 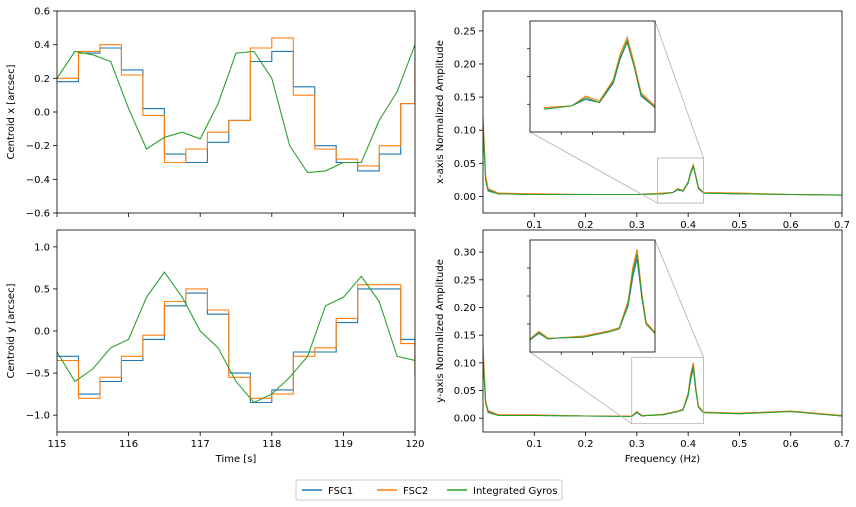 What do you see at coordinates (465, 308) in the screenshot?
I see `spectrum_y-ytick-label: 0.20` at bounding box center [465, 308].